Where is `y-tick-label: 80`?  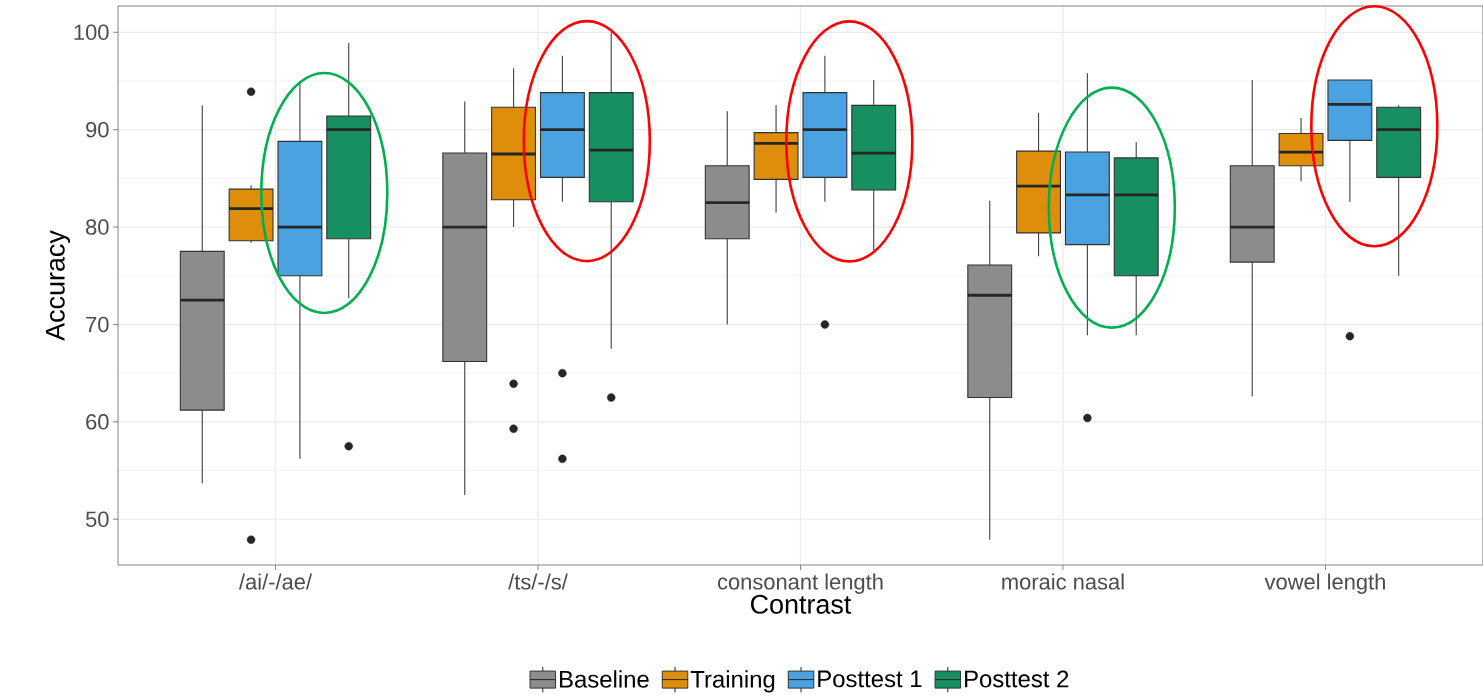 y-tick-label: 80 is located at coordinates (97, 227).